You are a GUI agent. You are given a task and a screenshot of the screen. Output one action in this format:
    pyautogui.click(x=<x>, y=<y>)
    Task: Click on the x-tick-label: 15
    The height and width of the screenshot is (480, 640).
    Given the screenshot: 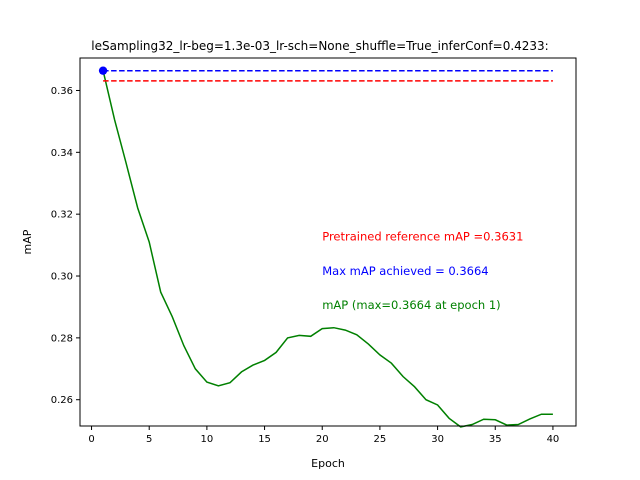 What is the action you would take?
    pyautogui.click(x=264, y=439)
    